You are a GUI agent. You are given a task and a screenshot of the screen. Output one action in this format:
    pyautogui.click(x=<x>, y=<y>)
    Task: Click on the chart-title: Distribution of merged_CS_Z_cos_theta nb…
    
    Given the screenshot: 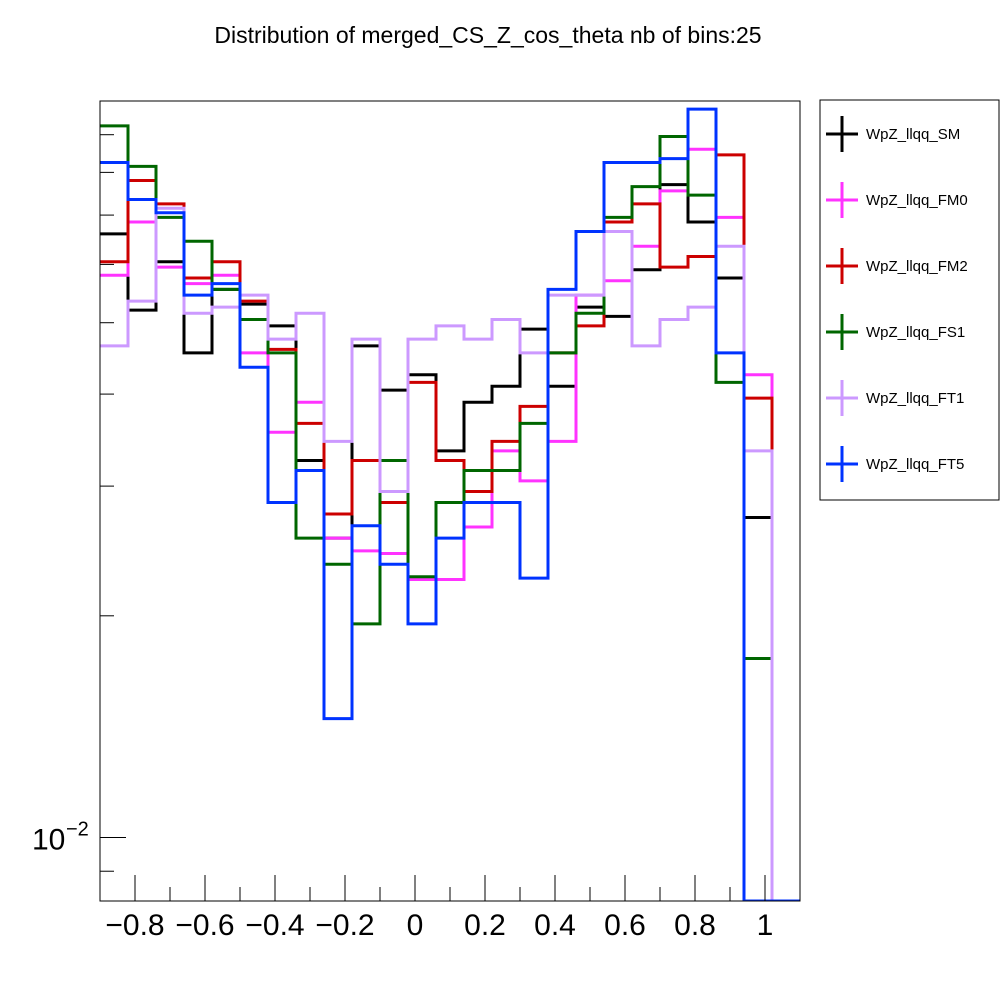 What is the action you would take?
    pyautogui.click(x=487, y=35)
    